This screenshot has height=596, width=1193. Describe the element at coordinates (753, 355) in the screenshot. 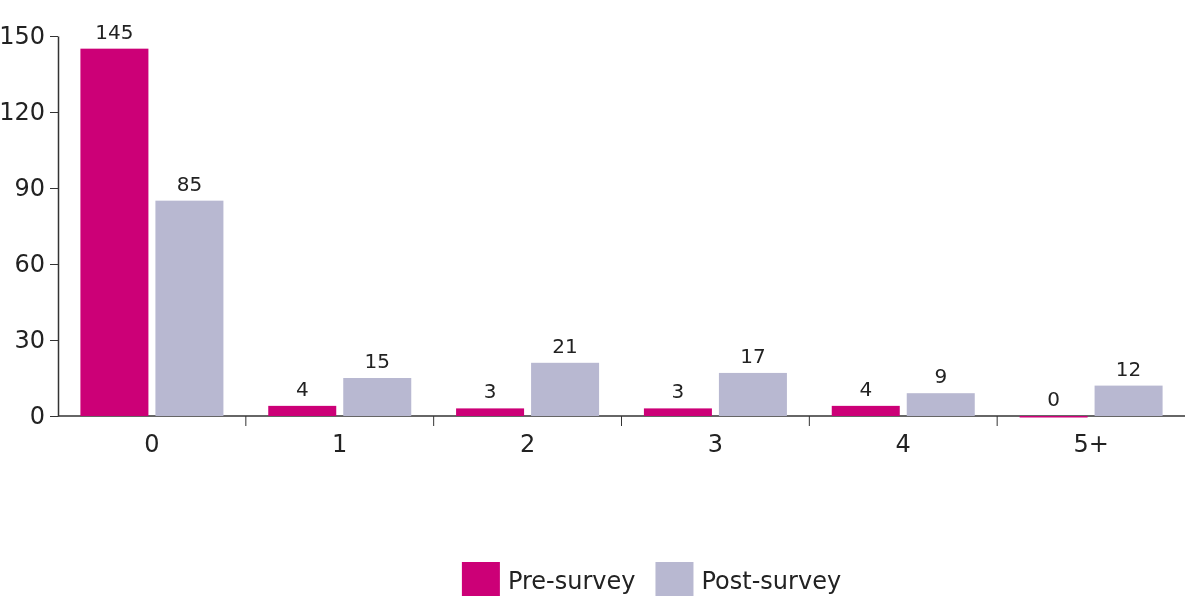

I see `data-label: 17` at that location.